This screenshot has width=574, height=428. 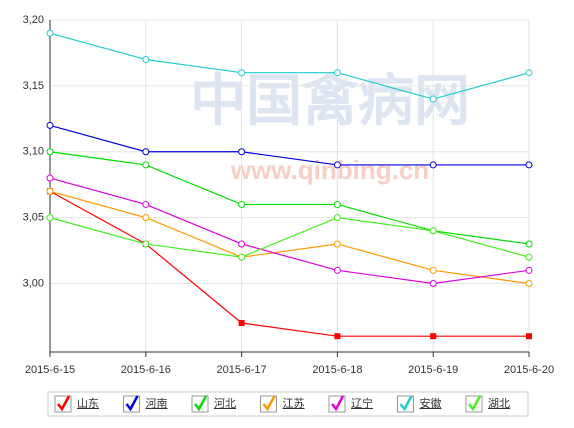 What do you see at coordinates (33, 152) in the screenshot?
I see `y-tick-label: 3,10` at bounding box center [33, 152].